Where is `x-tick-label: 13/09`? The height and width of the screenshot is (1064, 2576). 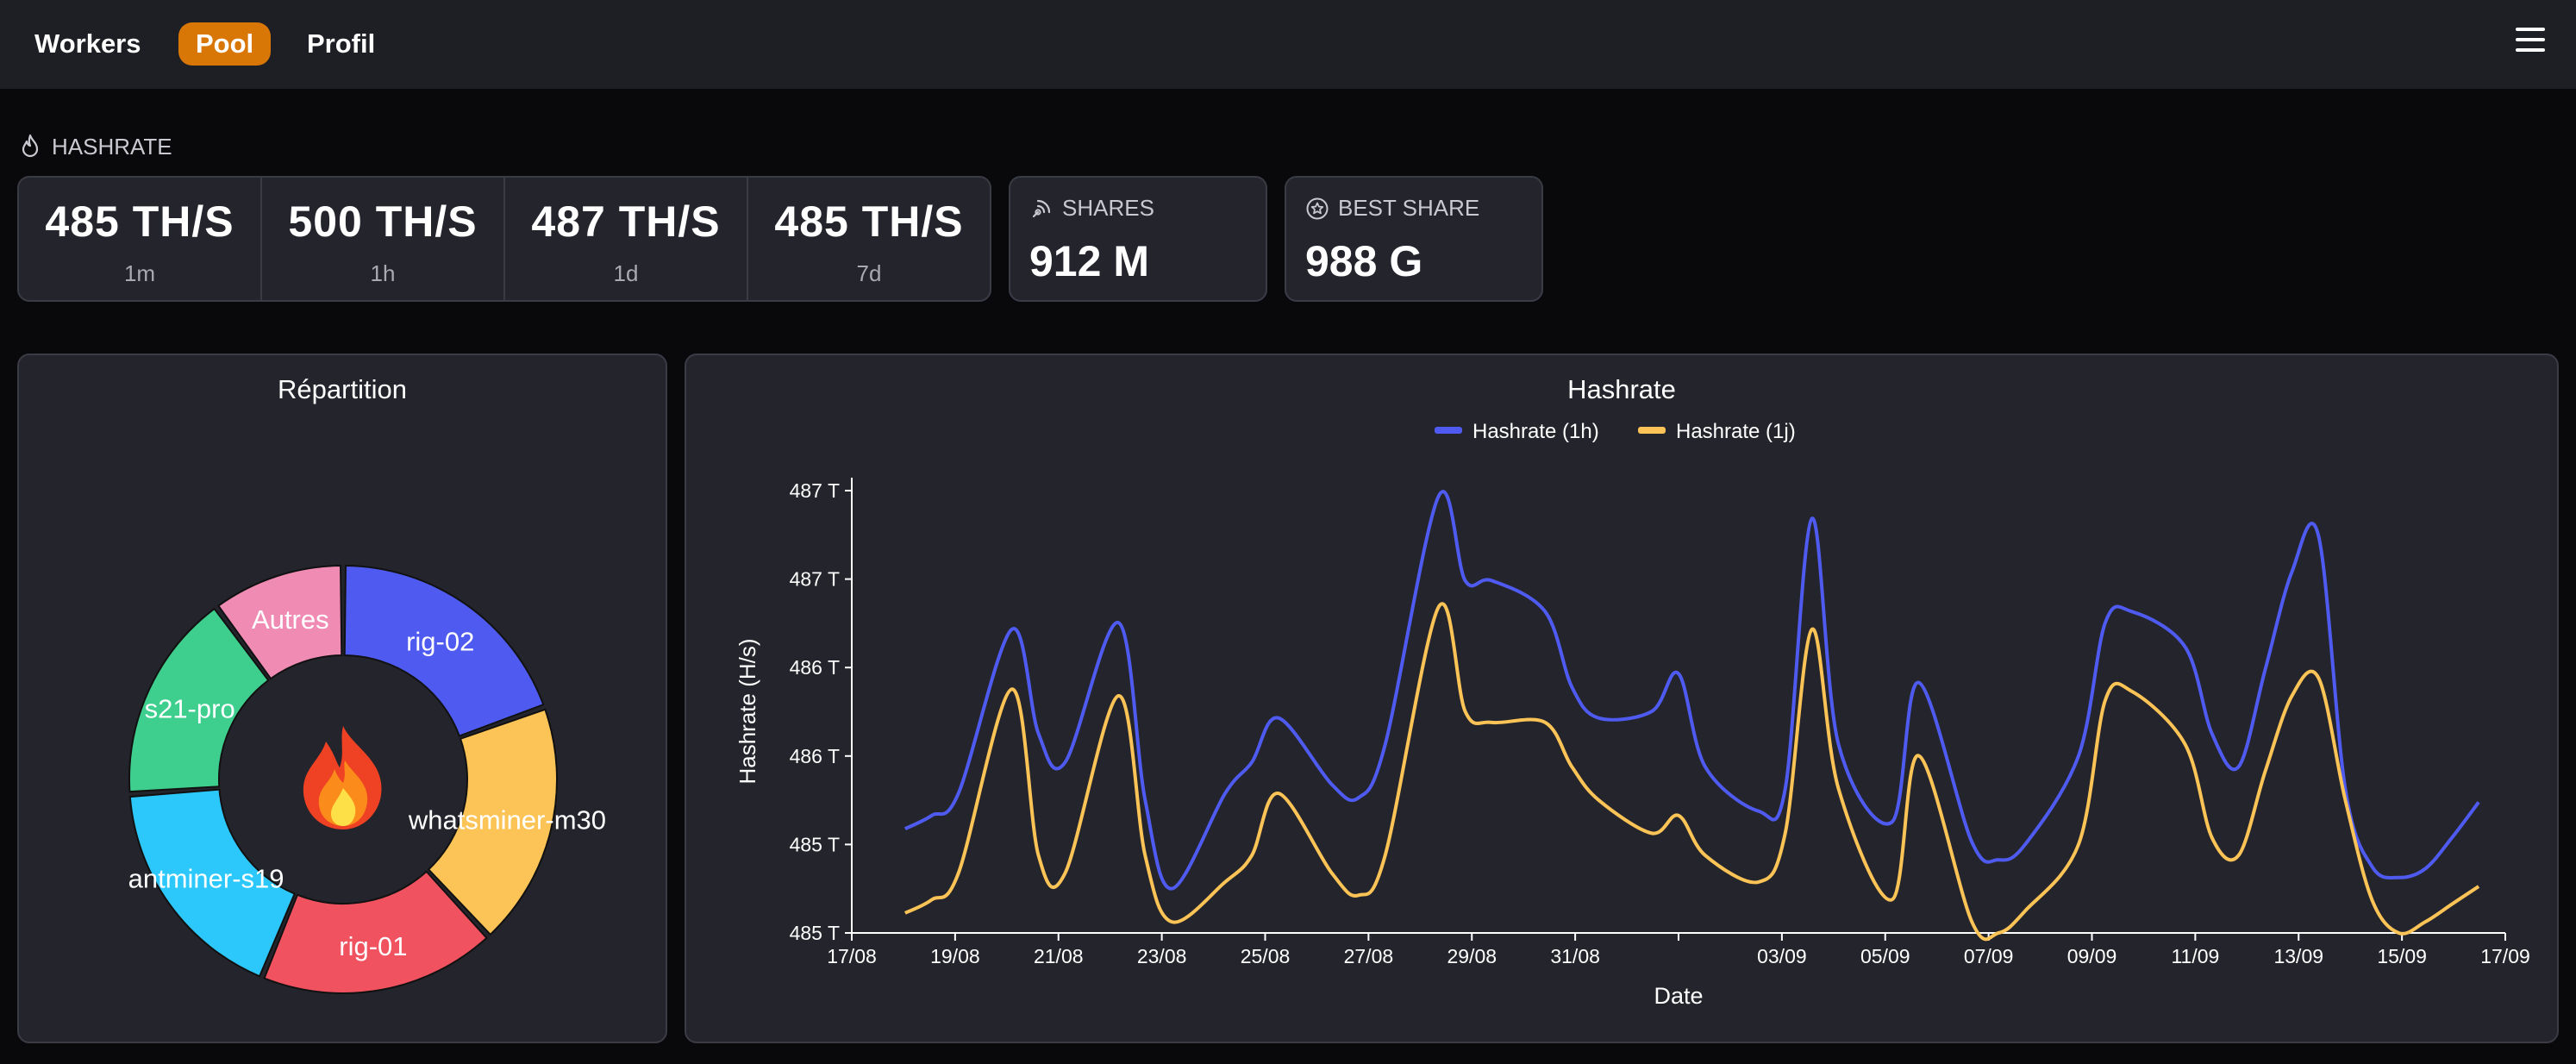
x-tick-label: 13/09 is located at coordinates (2298, 956).